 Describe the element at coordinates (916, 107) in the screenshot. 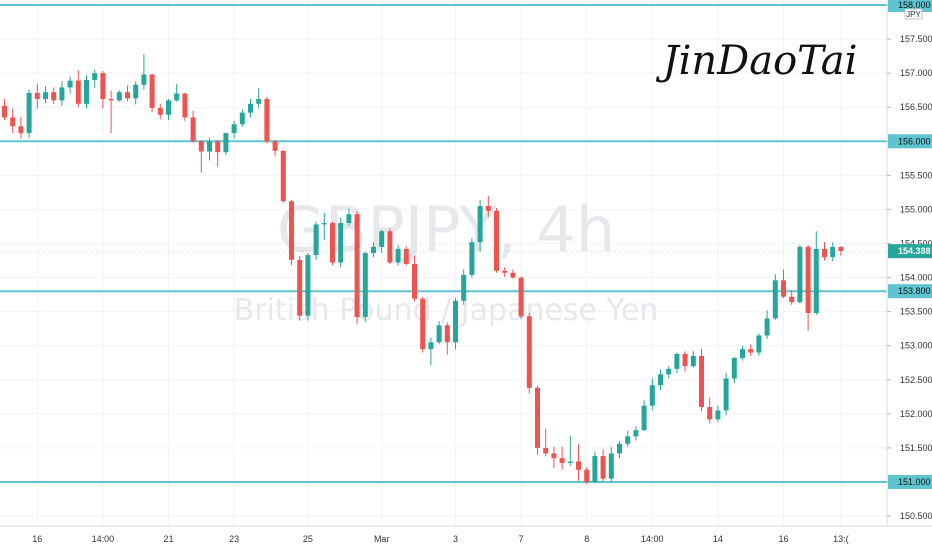

I see `price-tick-label: 156.500` at that location.